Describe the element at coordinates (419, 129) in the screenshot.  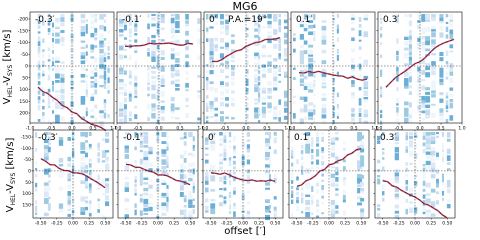
I see `x-tick-label: 0.0` at that location.